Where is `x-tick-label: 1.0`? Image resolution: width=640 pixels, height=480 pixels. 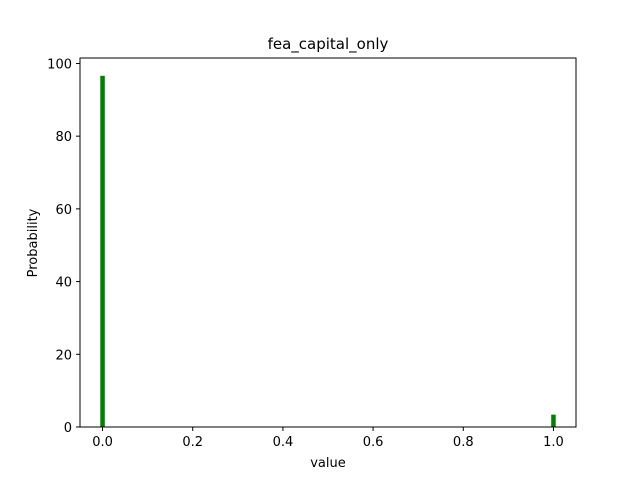
x-tick-label: 1.0 is located at coordinates (553, 442).